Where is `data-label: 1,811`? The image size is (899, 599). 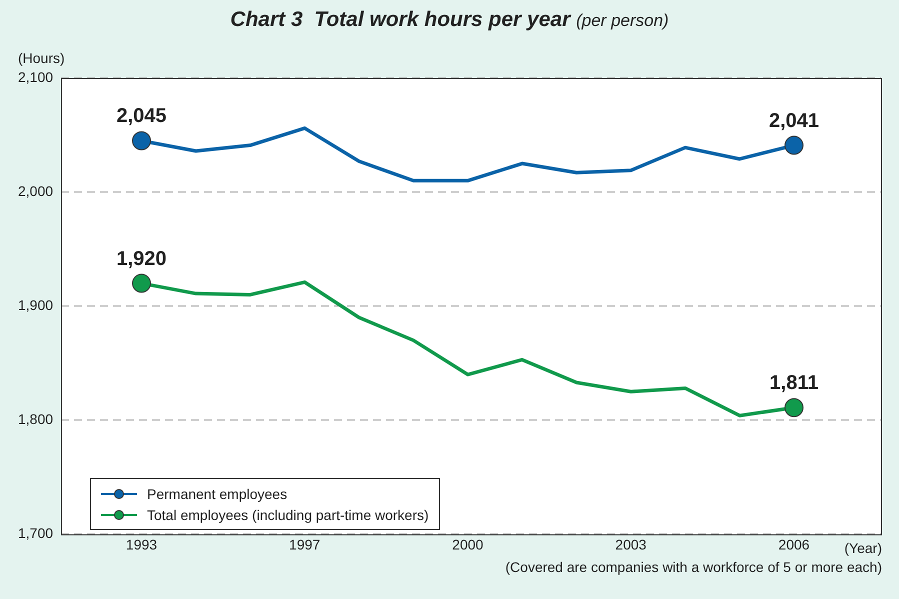 data-label: 1,811 is located at coordinates (794, 383).